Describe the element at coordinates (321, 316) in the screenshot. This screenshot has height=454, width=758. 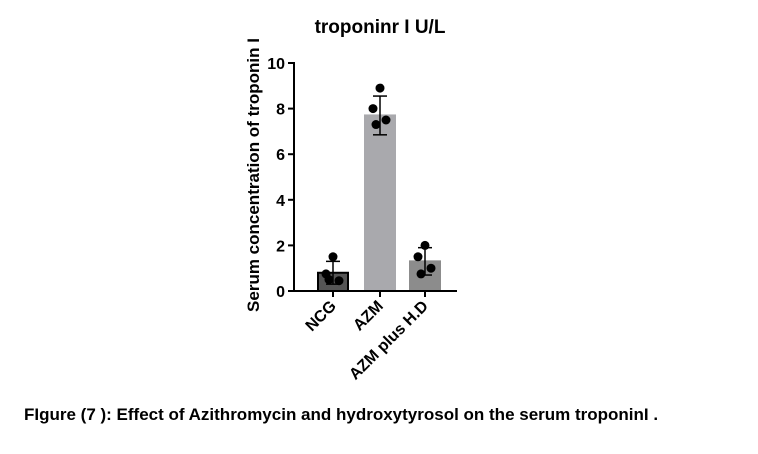
I see `x-tick-label: NCG` at that location.